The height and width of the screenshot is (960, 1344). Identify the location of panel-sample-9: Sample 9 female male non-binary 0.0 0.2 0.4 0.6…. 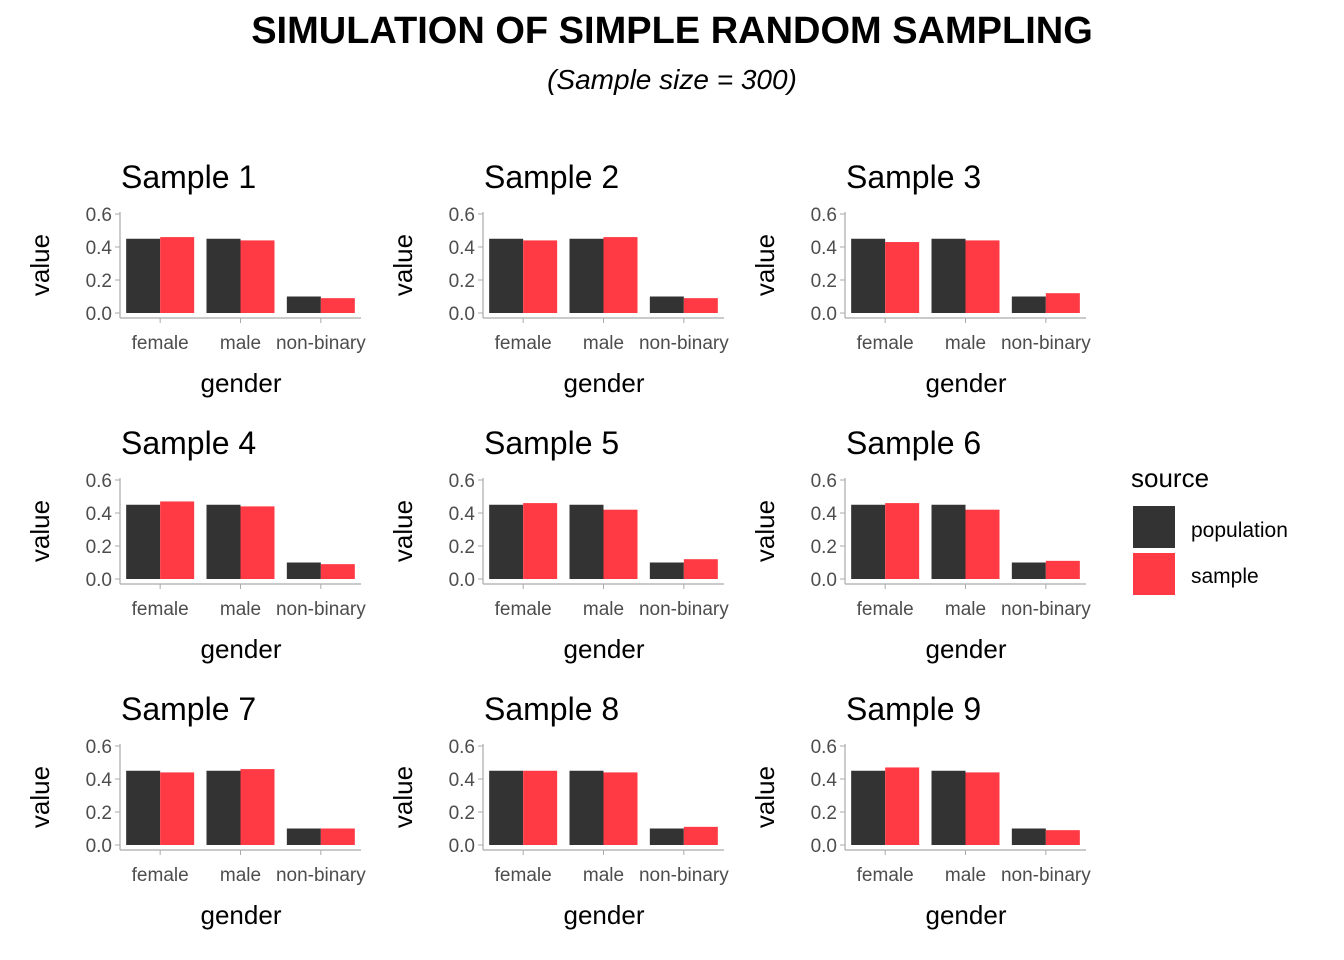
(920, 810).